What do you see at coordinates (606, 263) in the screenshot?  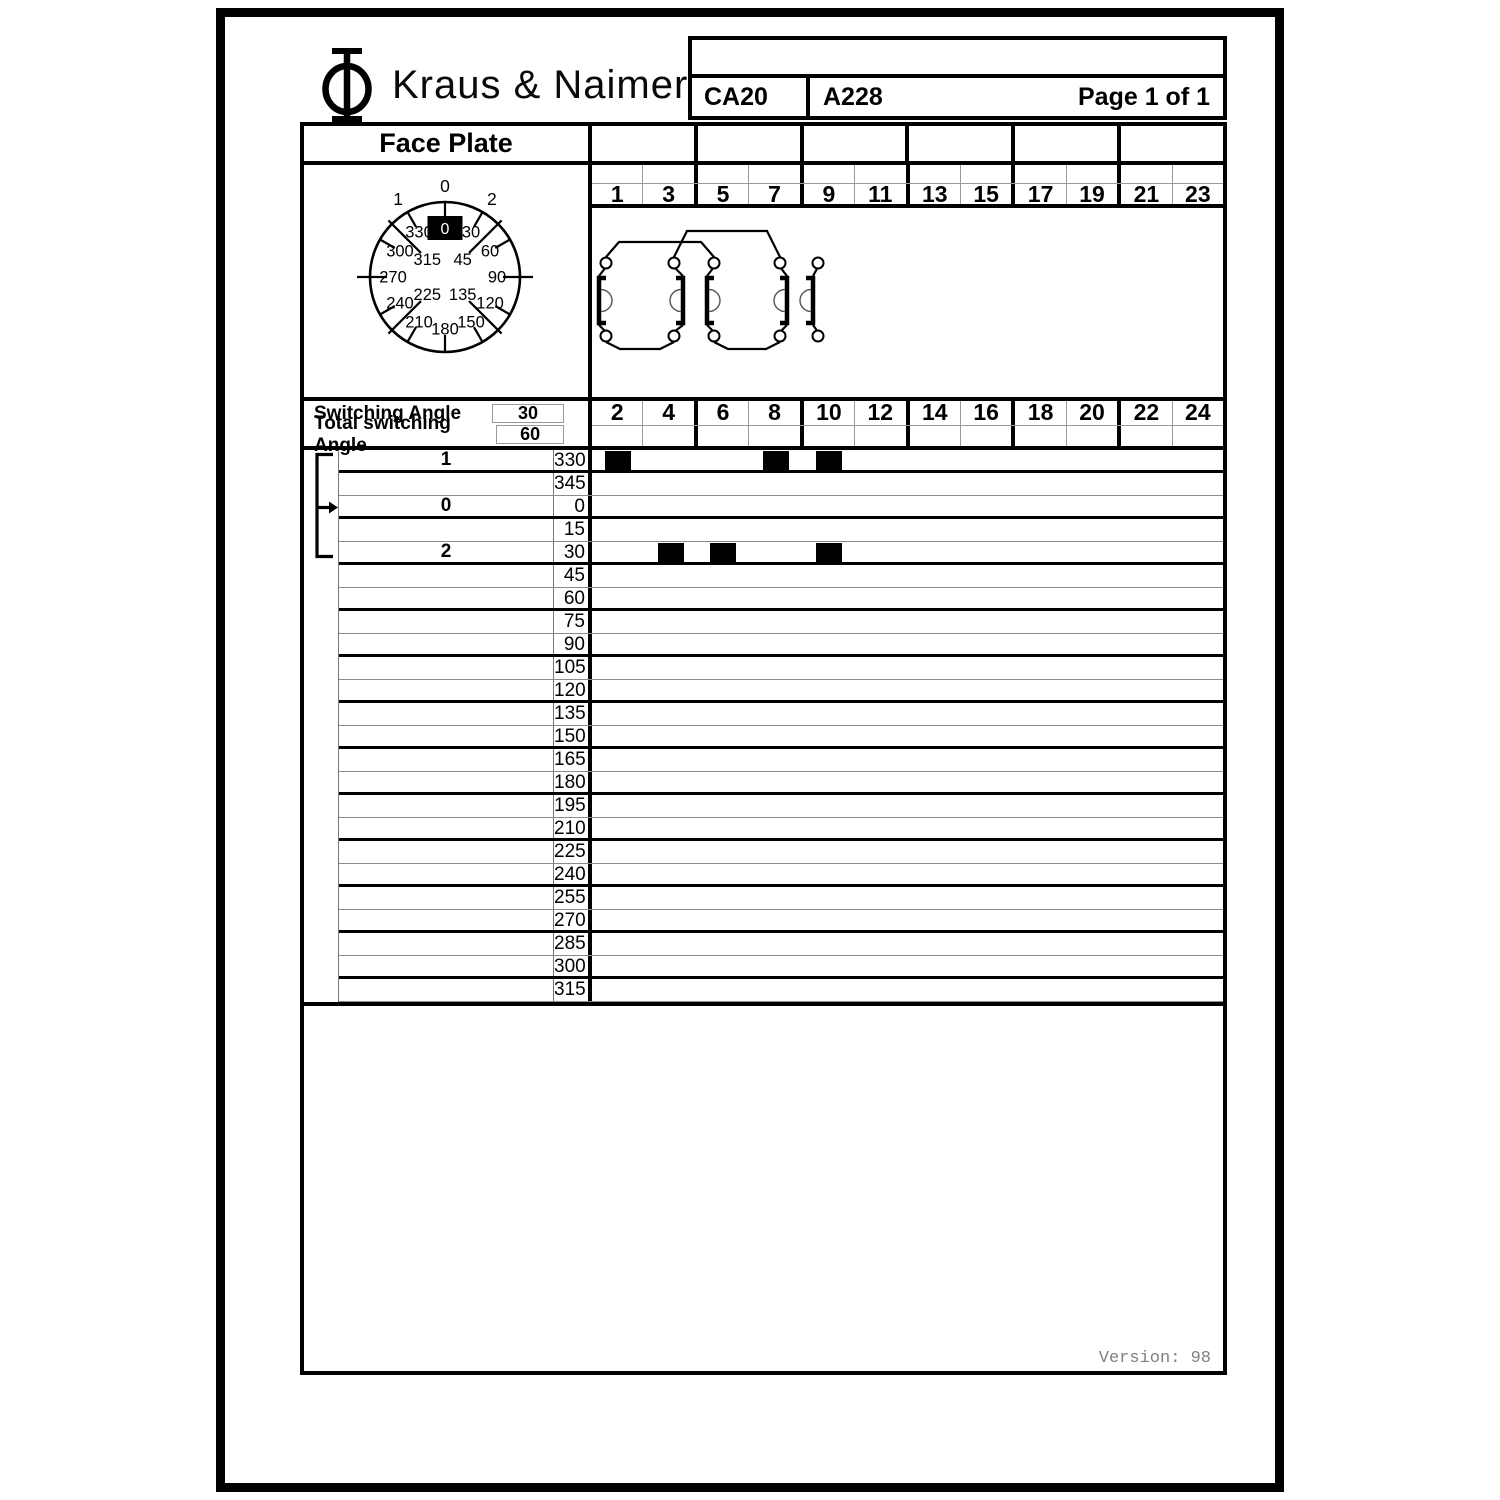 I see `terminal-circle` at bounding box center [606, 263].